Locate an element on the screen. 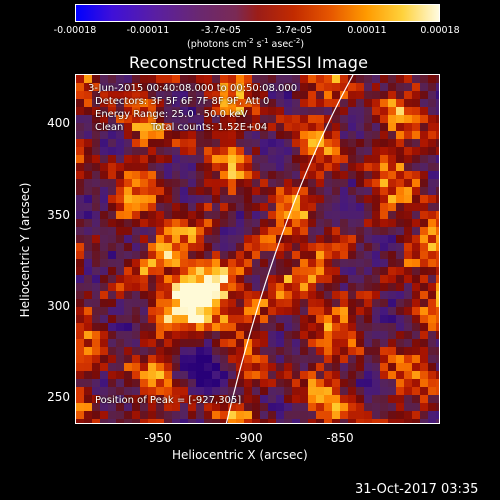  colorbar-tick: 0.00018 is located at coordinates (440, 30).